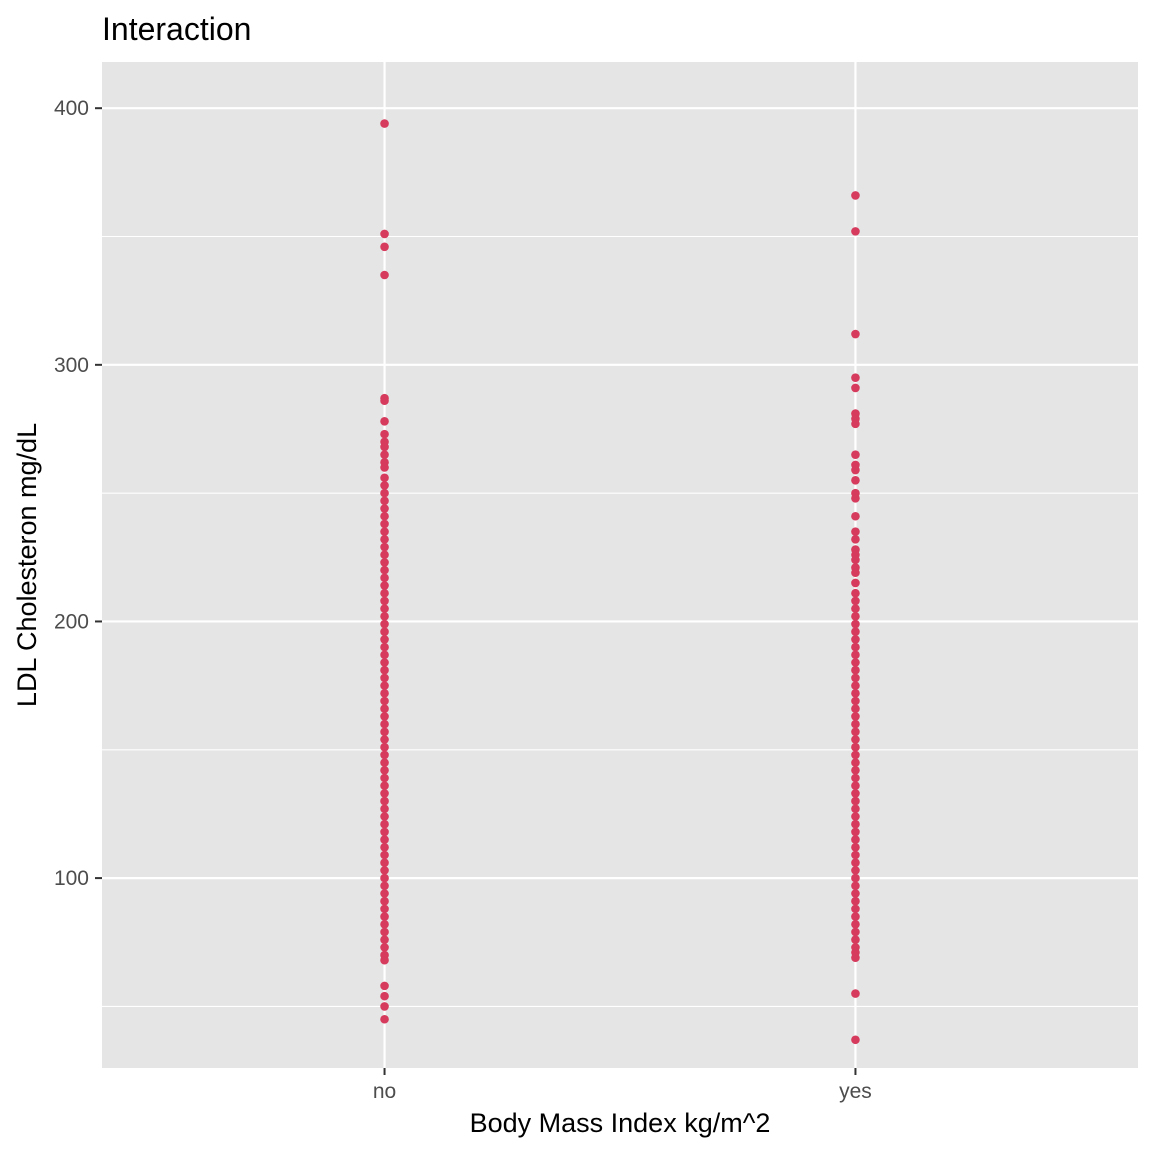 The height and width of the screenshot is (1152, 1152). Describe the element at coordinates (620, 1123) in the screenshot. I see `x-axis-title: Body Mass Index kg/m^2` at that location.